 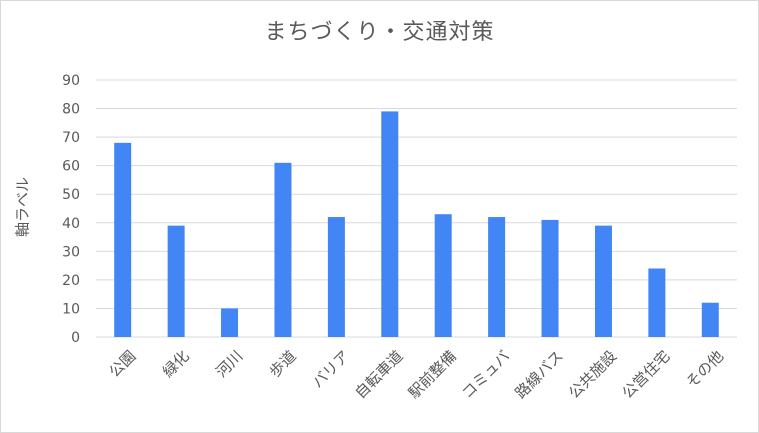 I want to click on y-tick-label: 70, so click(x=71, y=138).